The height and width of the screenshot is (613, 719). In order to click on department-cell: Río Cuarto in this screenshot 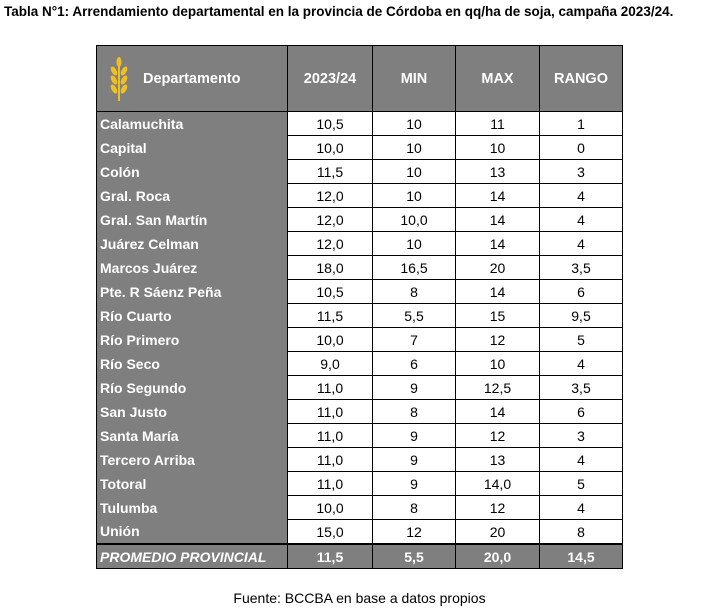, I will do `click(192, 315)`.